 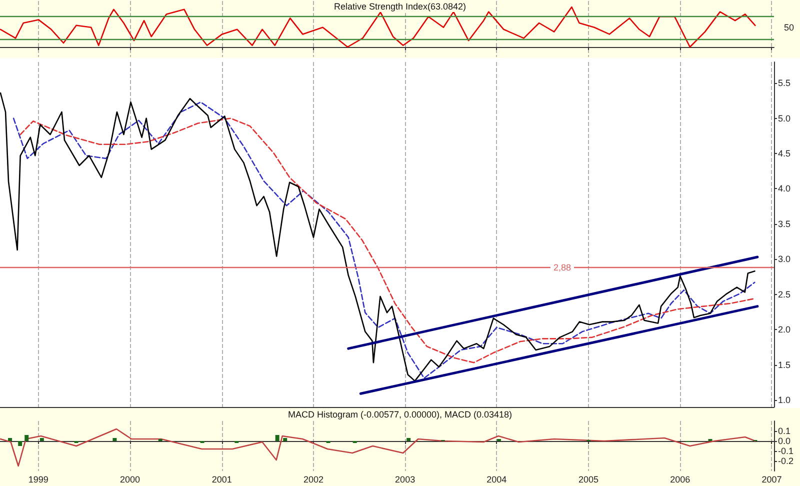 I want to click on y-tick-label: 0.1, so click(x=784, y=431).